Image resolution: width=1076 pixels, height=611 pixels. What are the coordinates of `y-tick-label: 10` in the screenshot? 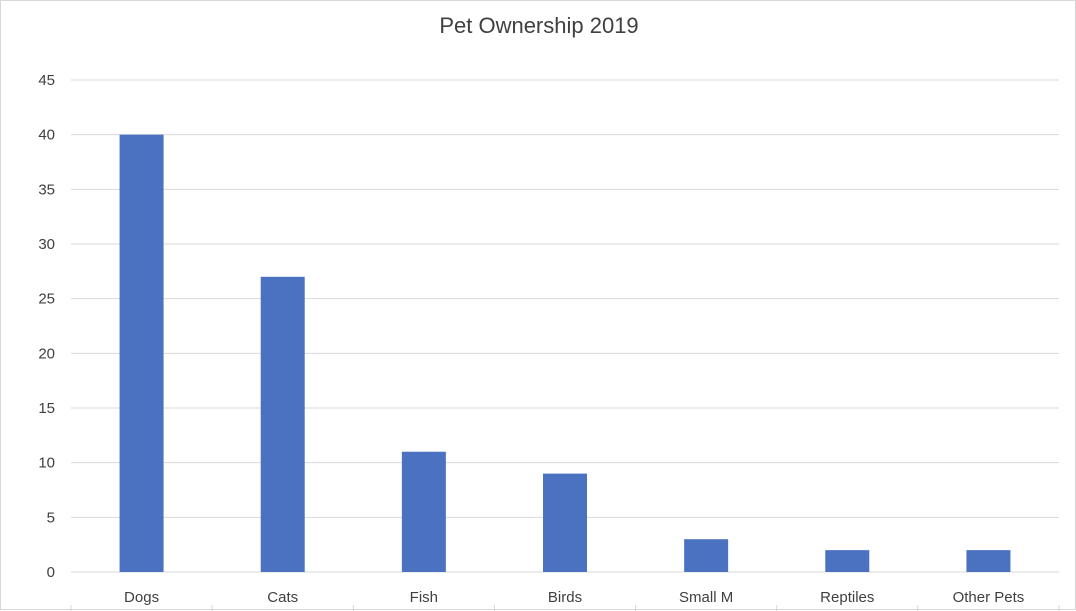 It's located at (46, 463).